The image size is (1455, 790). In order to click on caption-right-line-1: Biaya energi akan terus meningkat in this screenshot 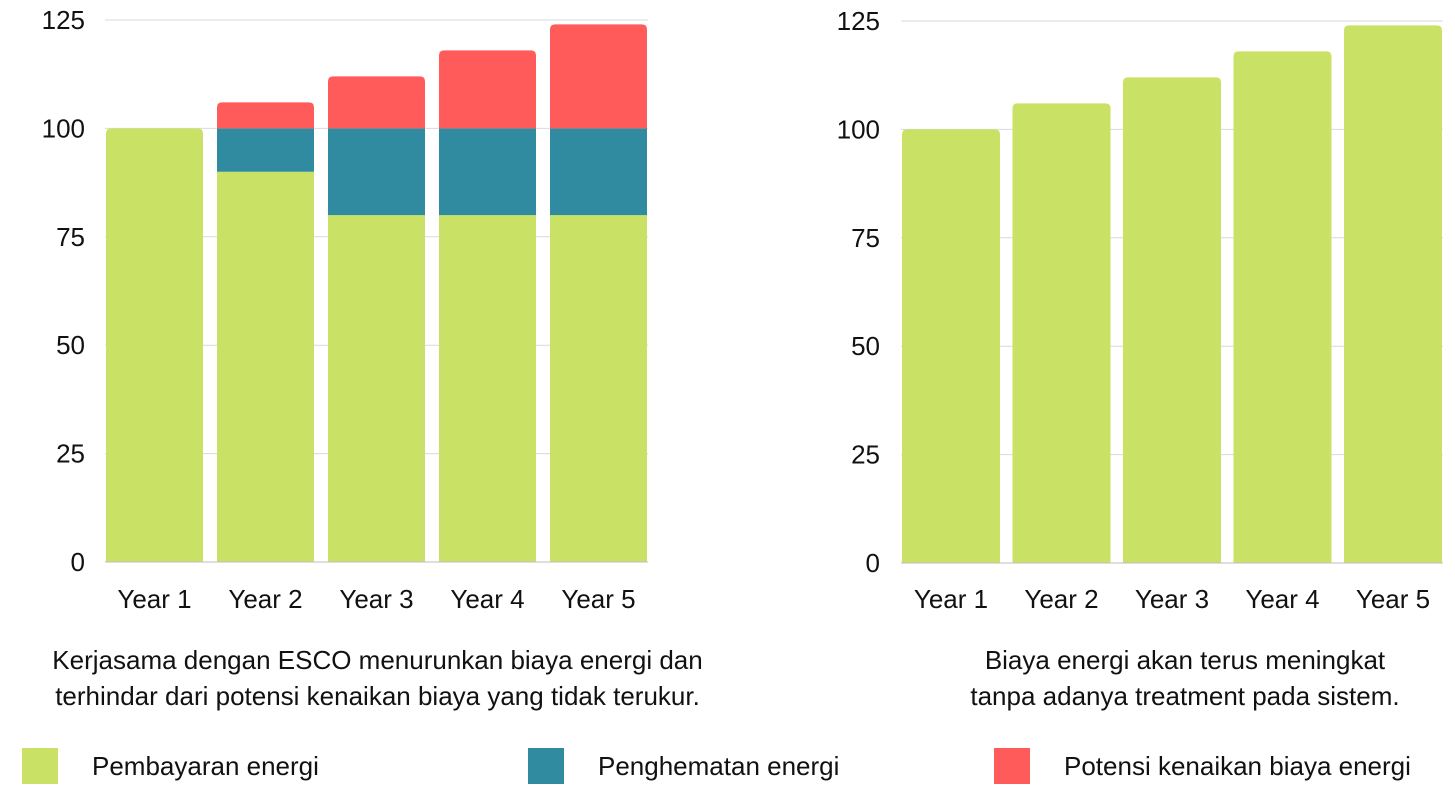, I will do `click(1185, 660)`.